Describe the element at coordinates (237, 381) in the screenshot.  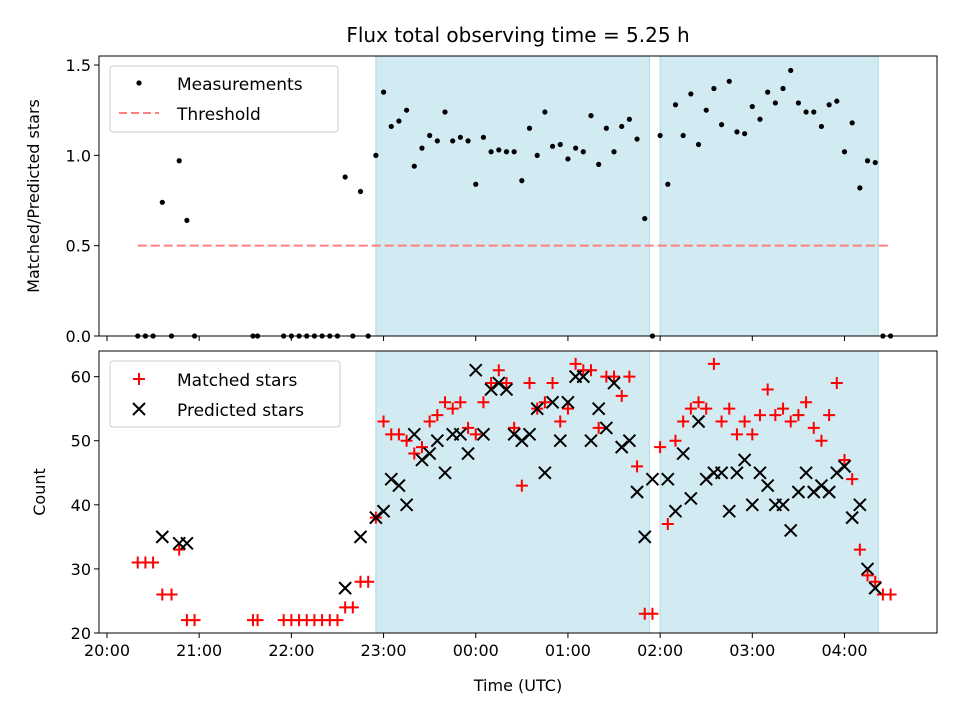
I see `legend-matched-label: Matched stars` at that location.